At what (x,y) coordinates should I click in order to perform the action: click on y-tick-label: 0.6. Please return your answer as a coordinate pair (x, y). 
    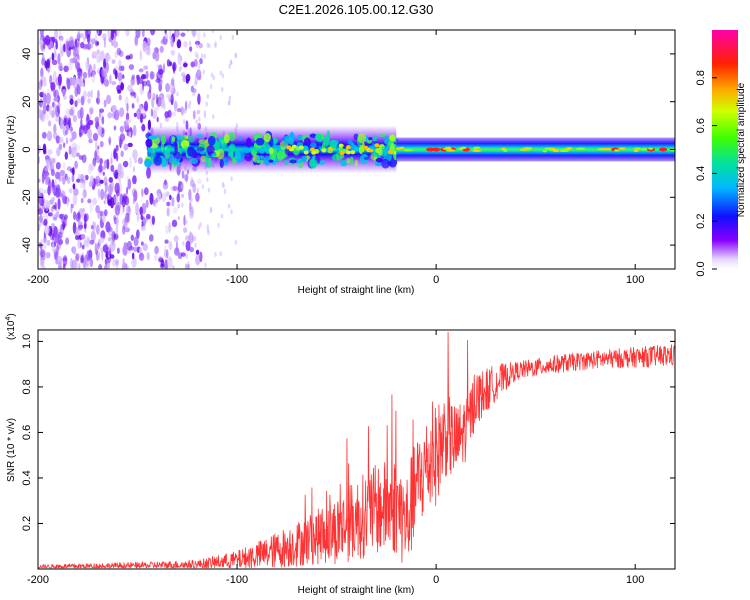
    Looking at the image, I should click on (27, 432).